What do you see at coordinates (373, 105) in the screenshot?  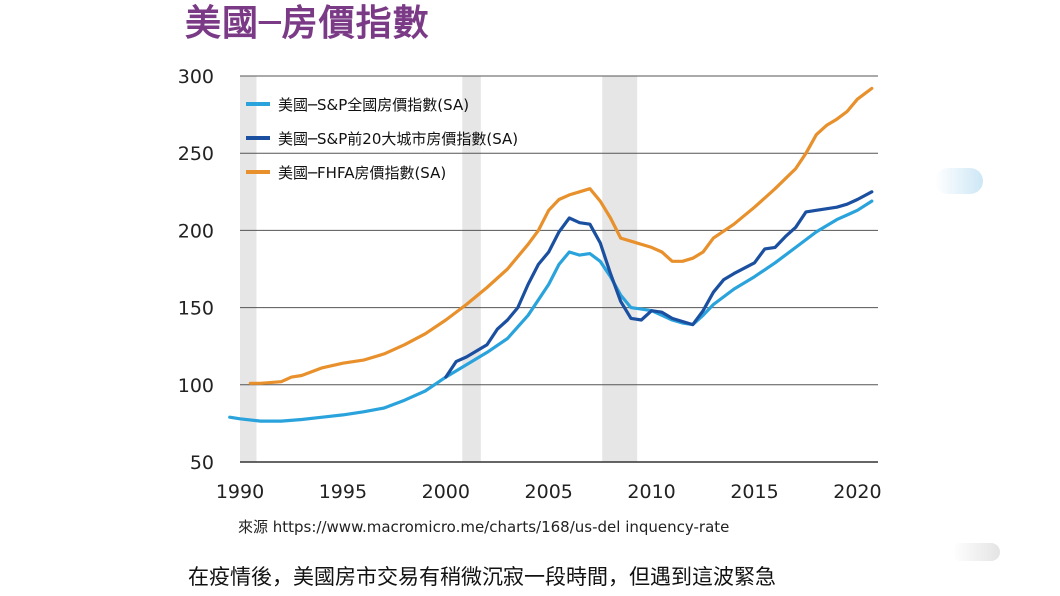 I see `legend-label-0: 美國─S&P全國房價指數(SA)` at bounding box center [373, 105].